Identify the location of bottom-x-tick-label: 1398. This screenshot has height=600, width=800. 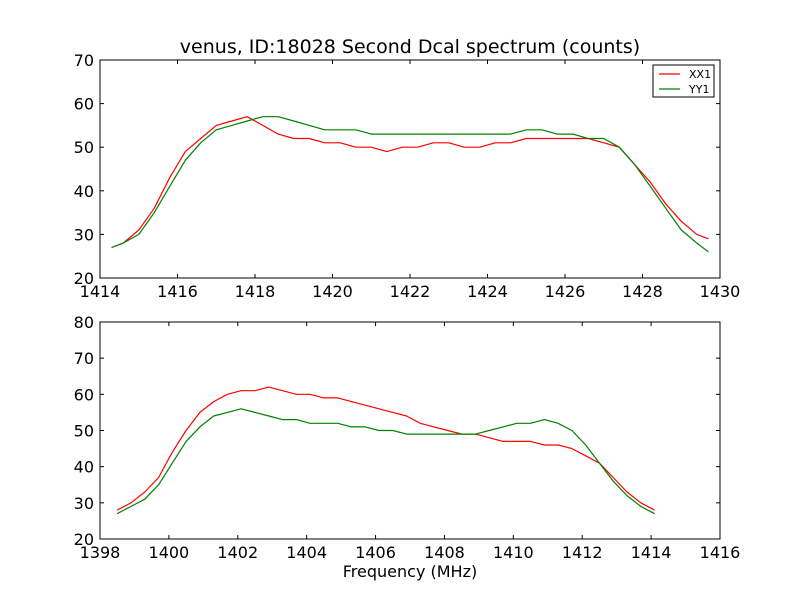
(100, 552).